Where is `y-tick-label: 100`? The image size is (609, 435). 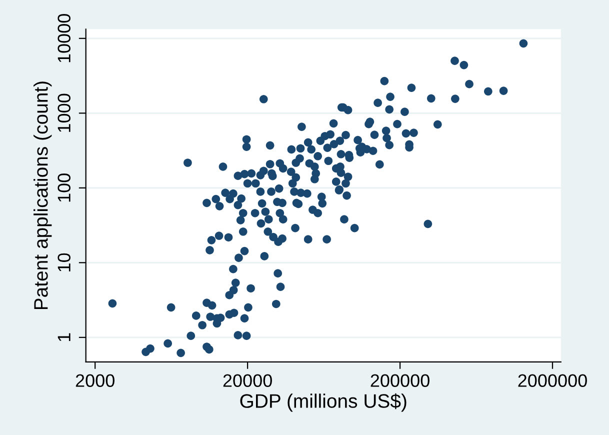 y-tick-label: 100 is located at coordinates (64, 188).